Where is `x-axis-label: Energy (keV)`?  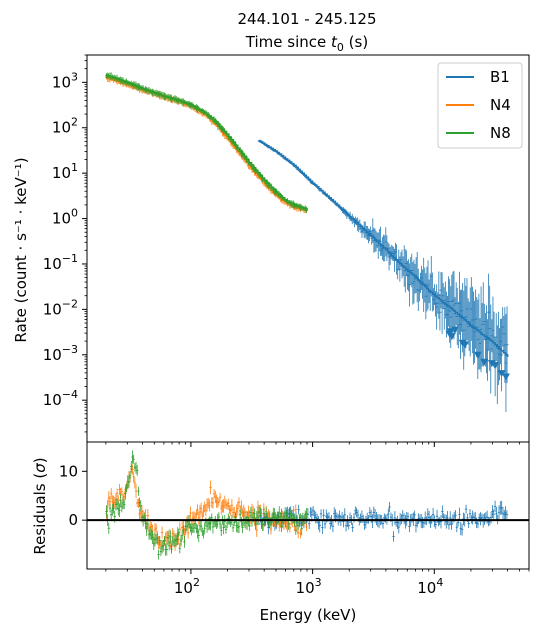 x-axis-label: Energy (keV) is located at coordinates (308, 615).